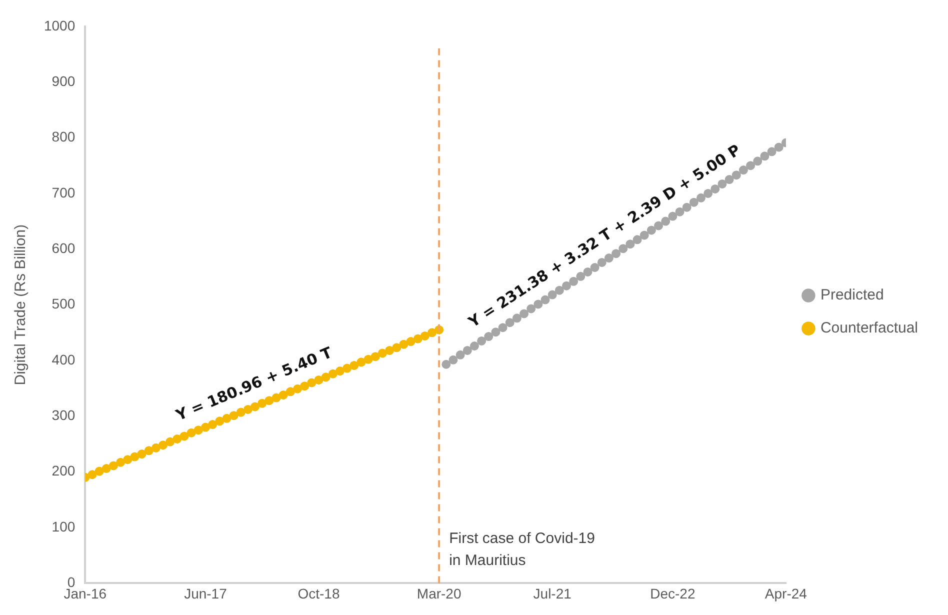  Describe the element at coordinates (786, 593) in the screenshot. I see `x-tick-label: Apr-24` at that location.